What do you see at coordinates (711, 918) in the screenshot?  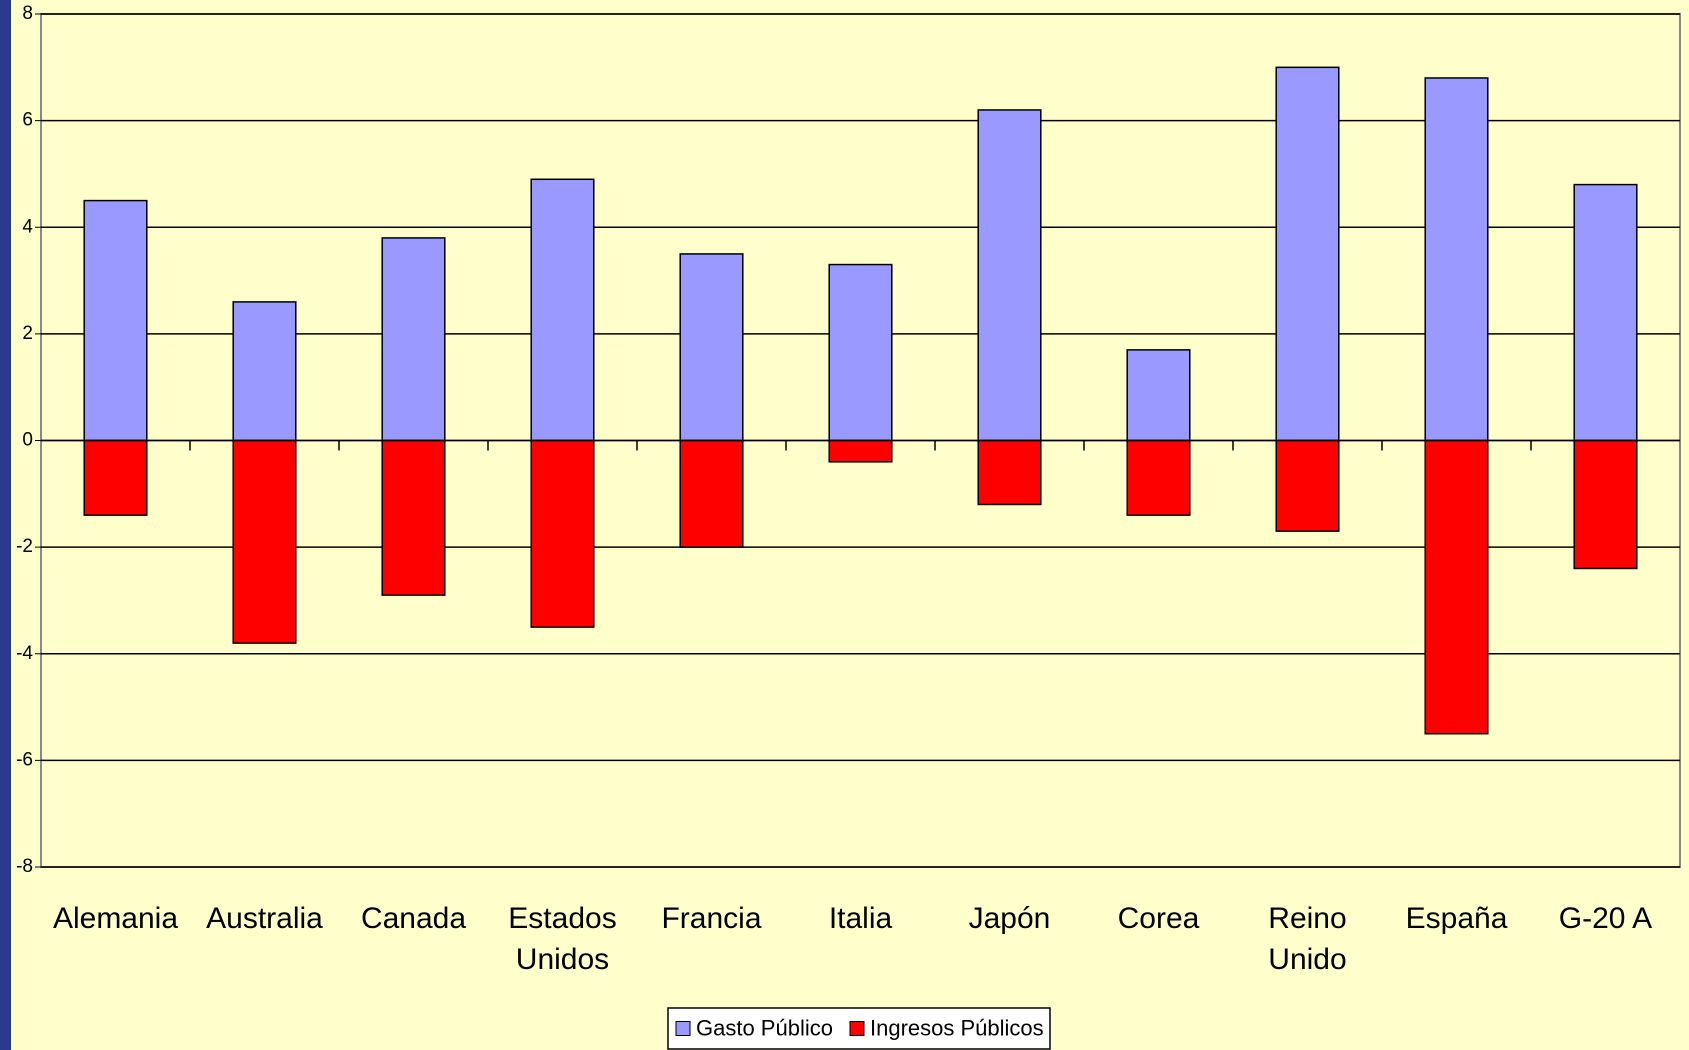 I see `x-tick-label: Francia` at bounding box center [711, 918].